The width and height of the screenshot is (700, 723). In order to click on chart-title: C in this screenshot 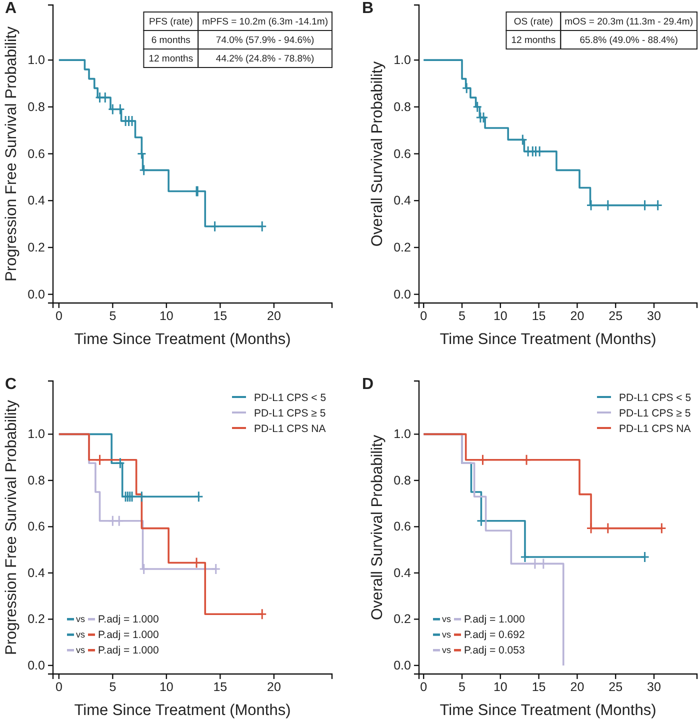, I will do `click(11, 384)`.